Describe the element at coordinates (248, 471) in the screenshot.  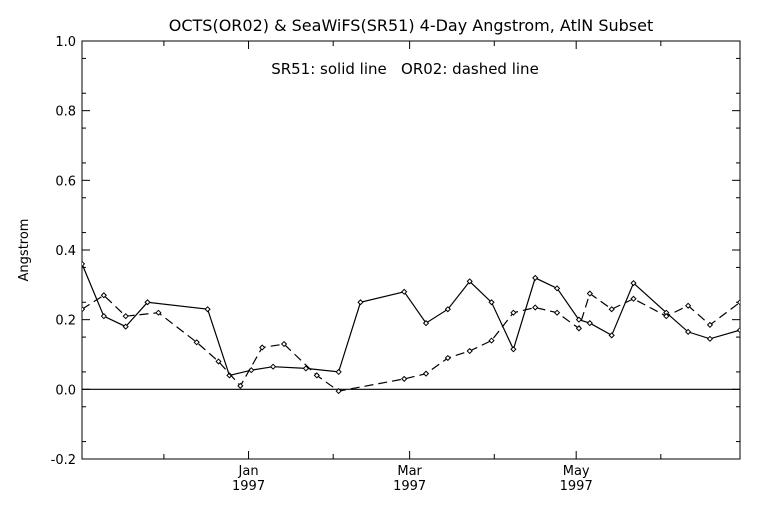
I see `x-tick-label-month: Jan` at that location.